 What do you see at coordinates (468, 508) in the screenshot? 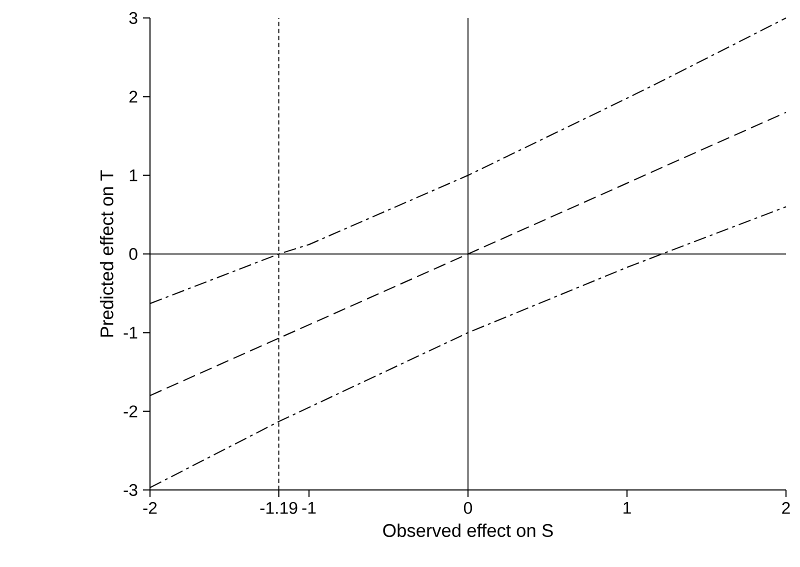
I see `x-tick-label: 0` at bounding box center [468, 508].